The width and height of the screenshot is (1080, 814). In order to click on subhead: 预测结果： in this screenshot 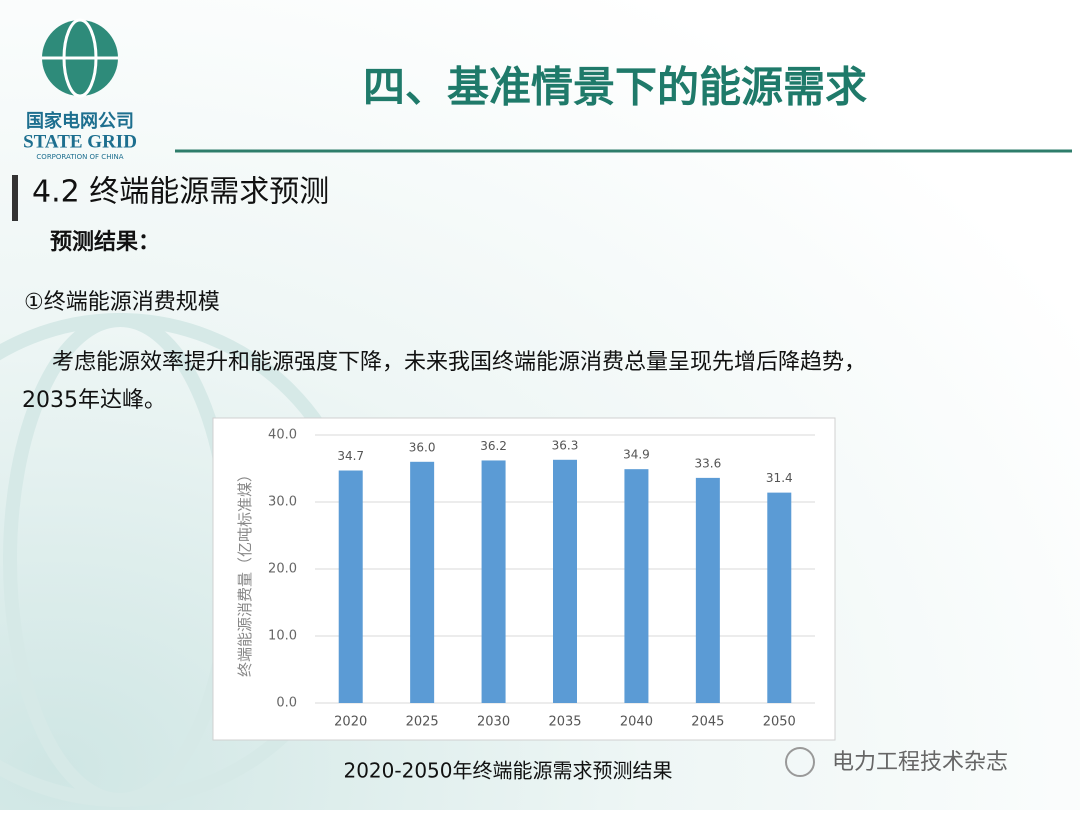, I will do `click(105, 242)`.